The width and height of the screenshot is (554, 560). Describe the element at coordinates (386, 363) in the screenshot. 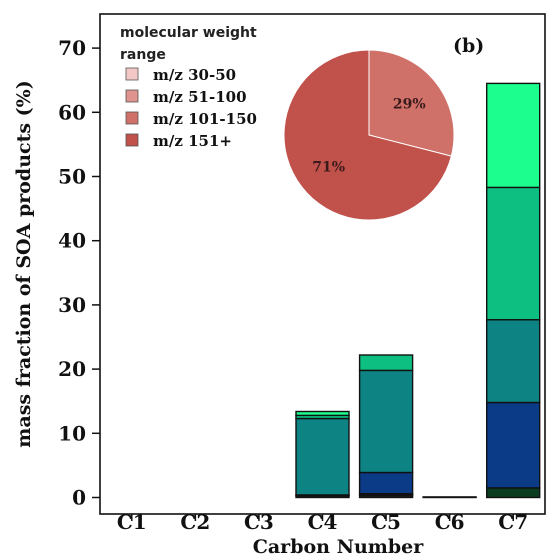

I see `bar-segment-C5-s5` at that location.